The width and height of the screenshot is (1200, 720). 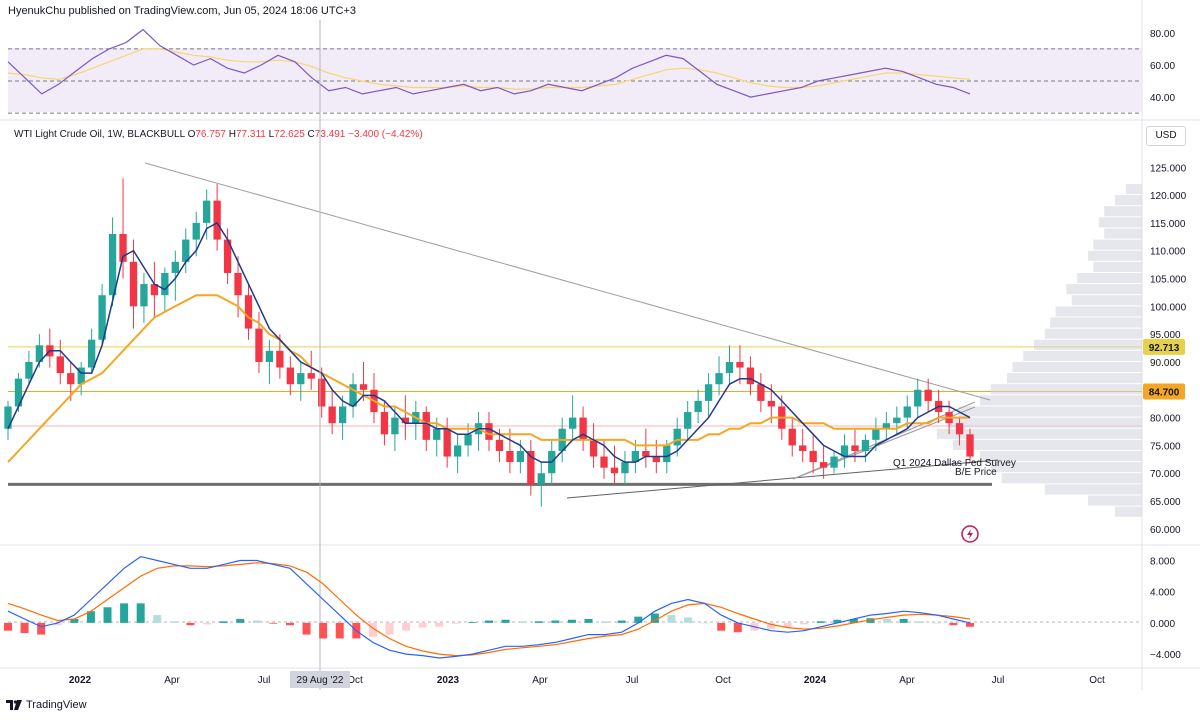 What do you see at coordinates (191, 134) in the screenshot?
I see `open-label: O` at bounding box center [191, 134].